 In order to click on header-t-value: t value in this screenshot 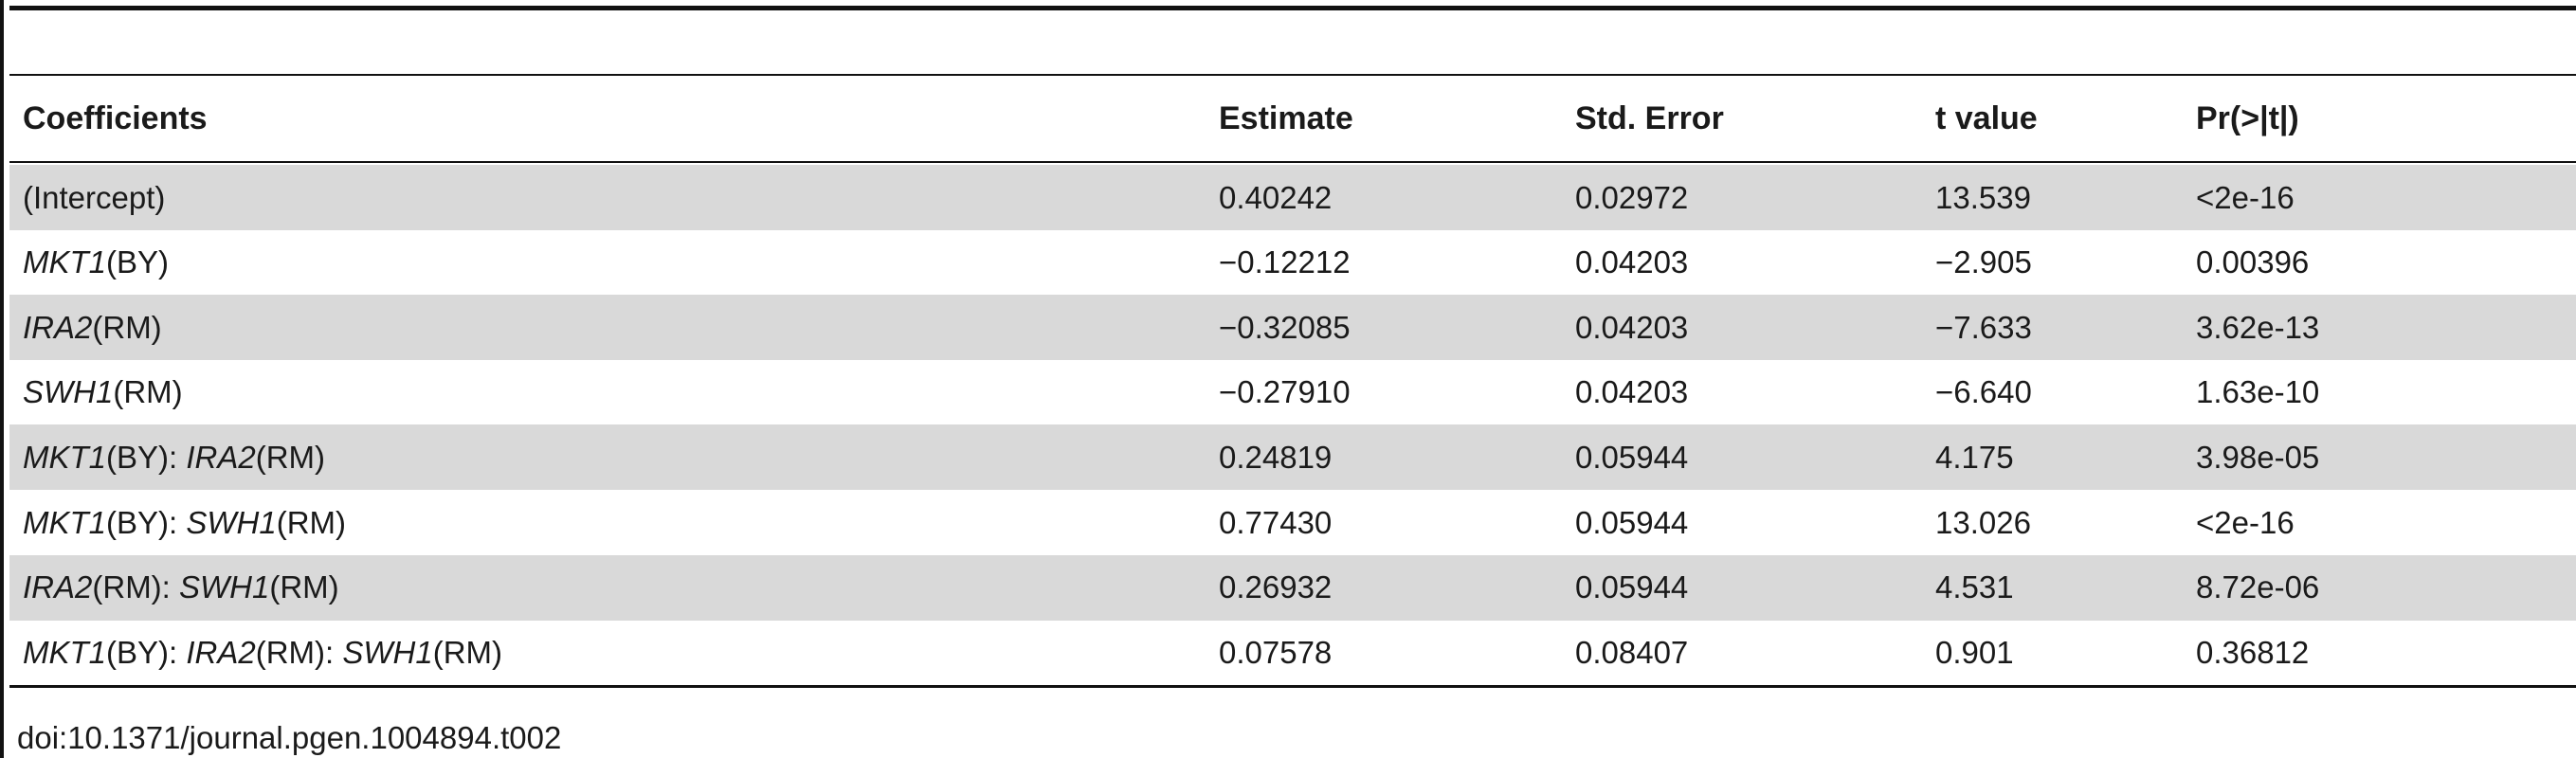, I will do `click(1986, 118)`.